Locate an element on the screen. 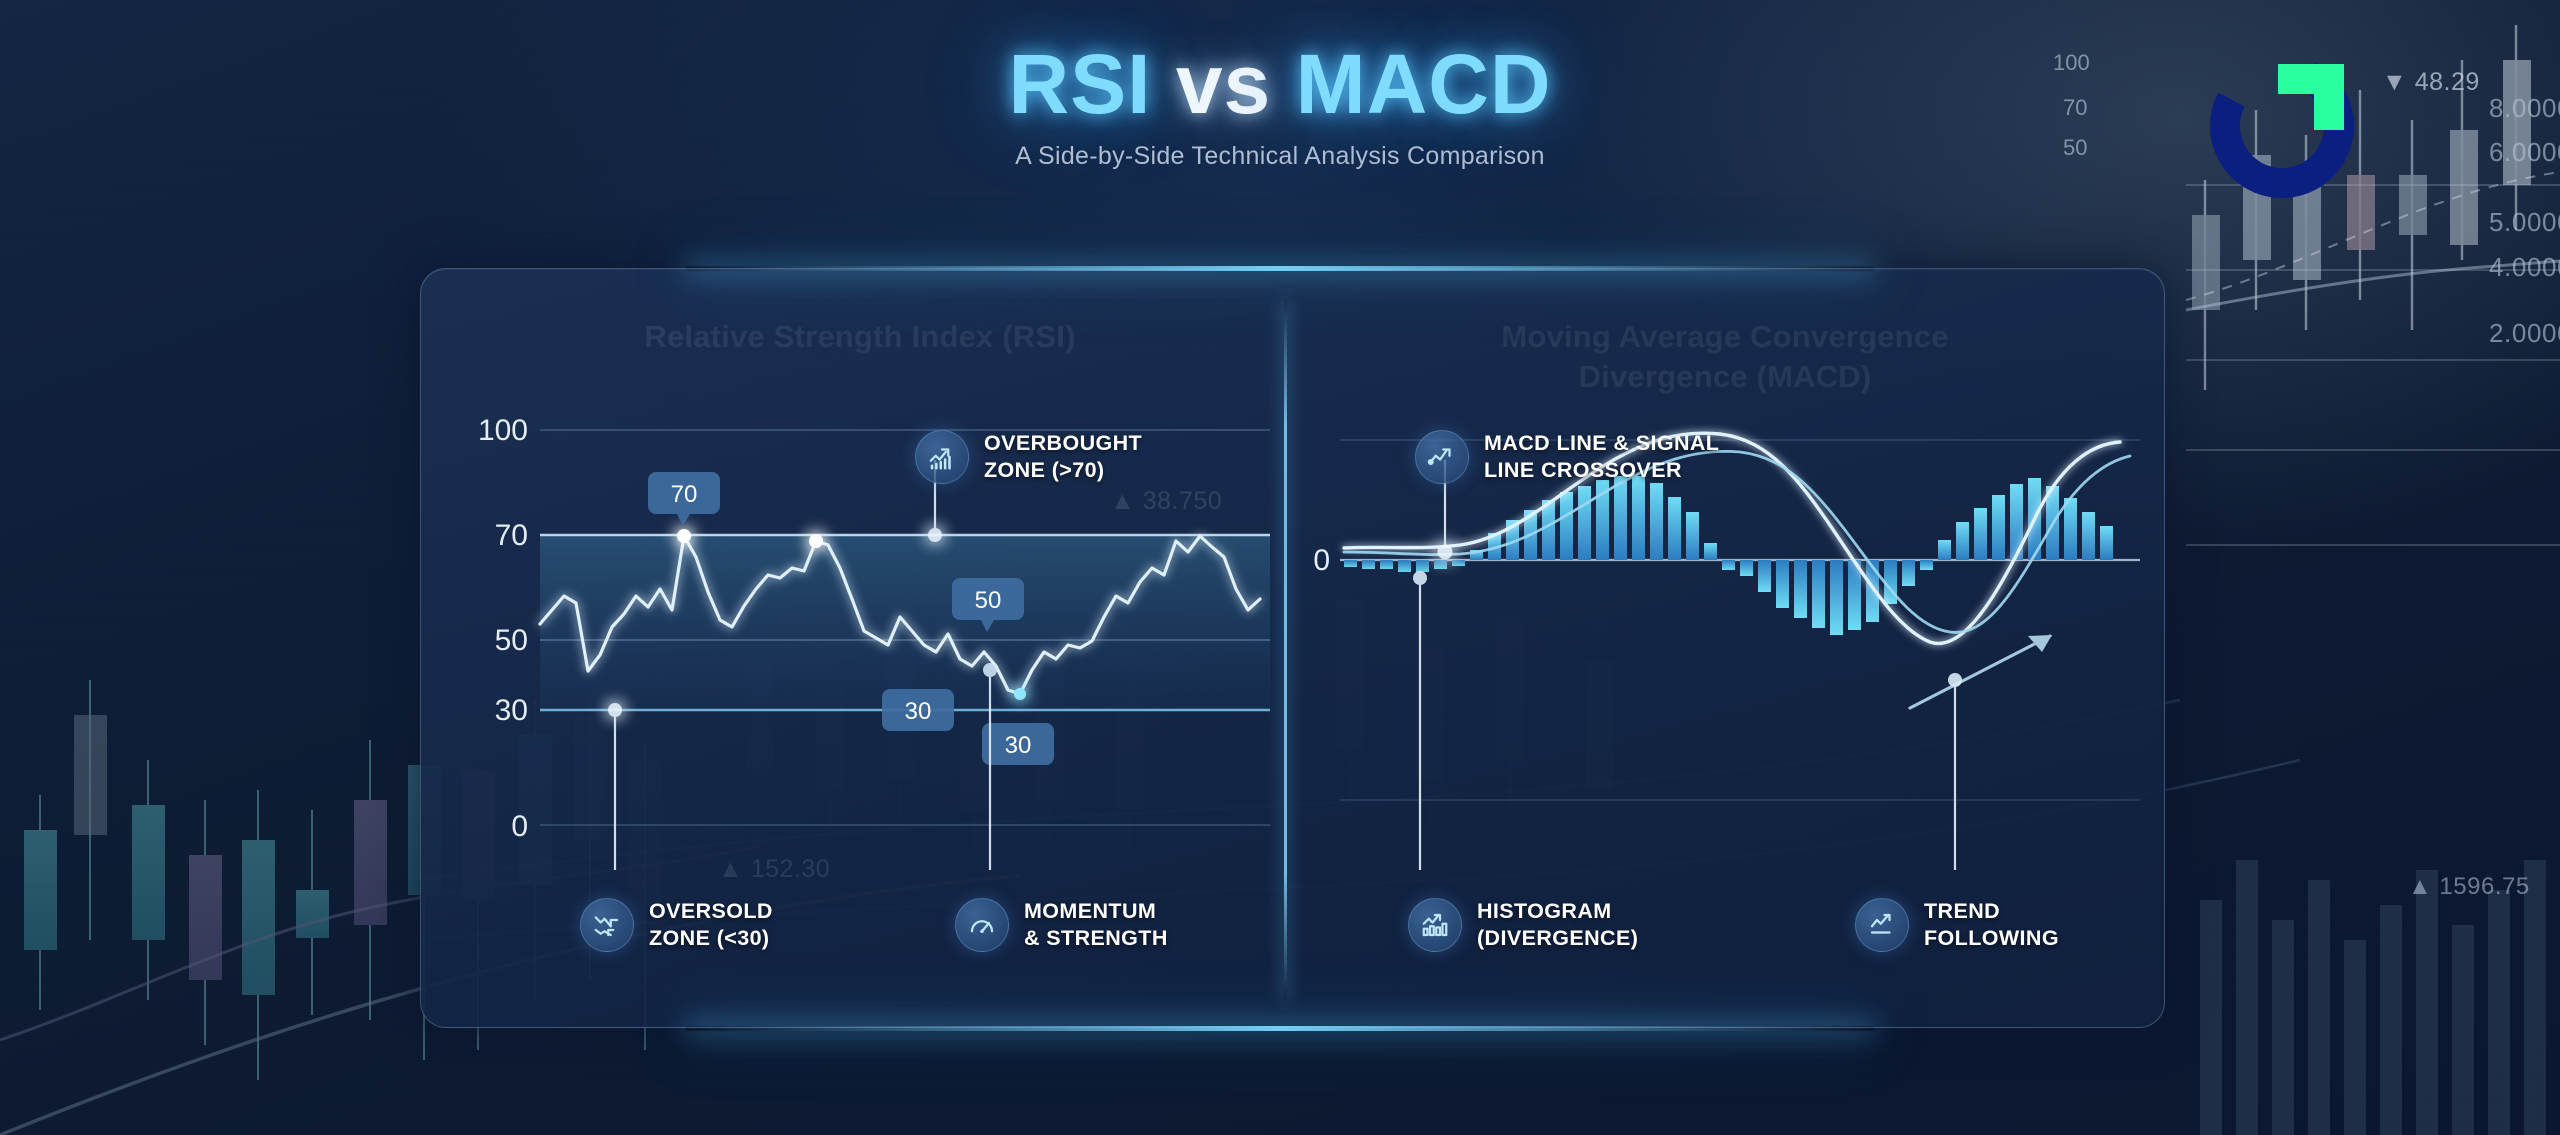 The width and height of the screenshot is (2560, 1135). chart-line-down-icon is located at coordinates (607, 925).